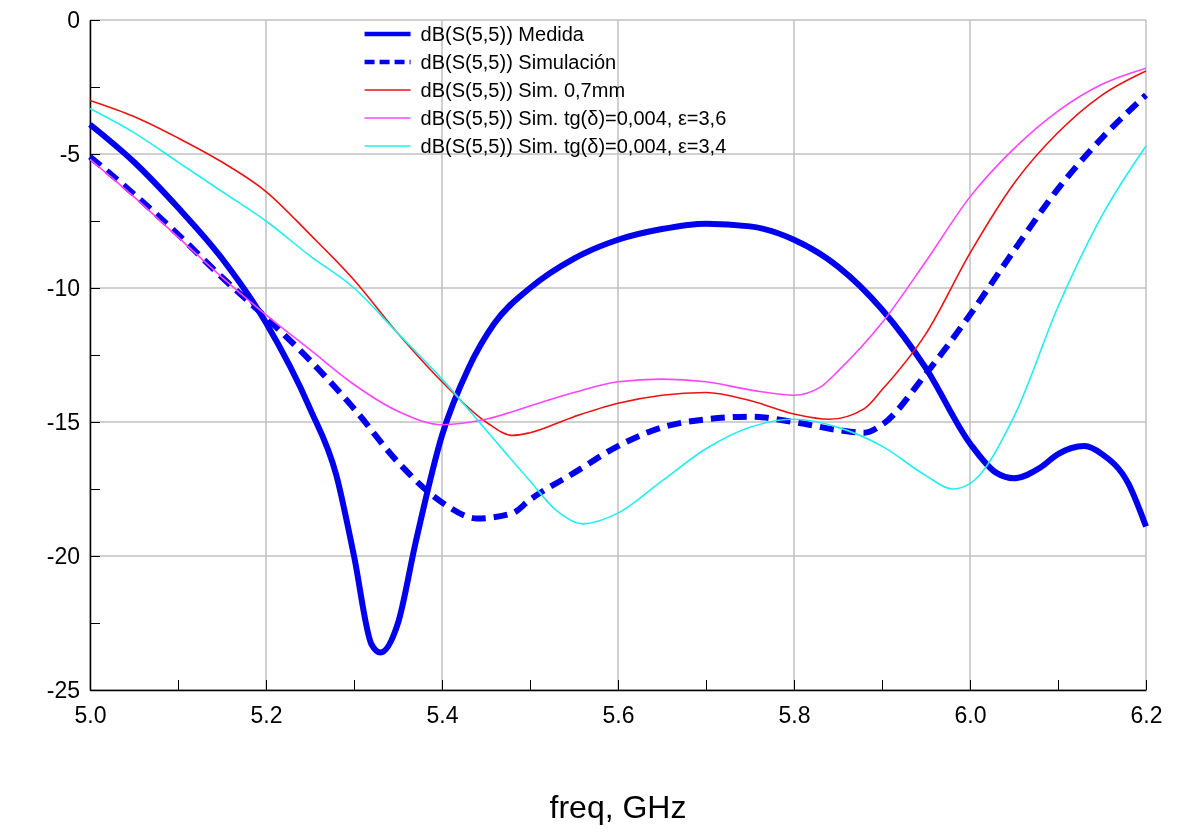 This screenshot has width=1178, height=835. Describe the element at coordinates (1146, 714) in the screenshot. I see `x-tick-label: 6.2` at that location.